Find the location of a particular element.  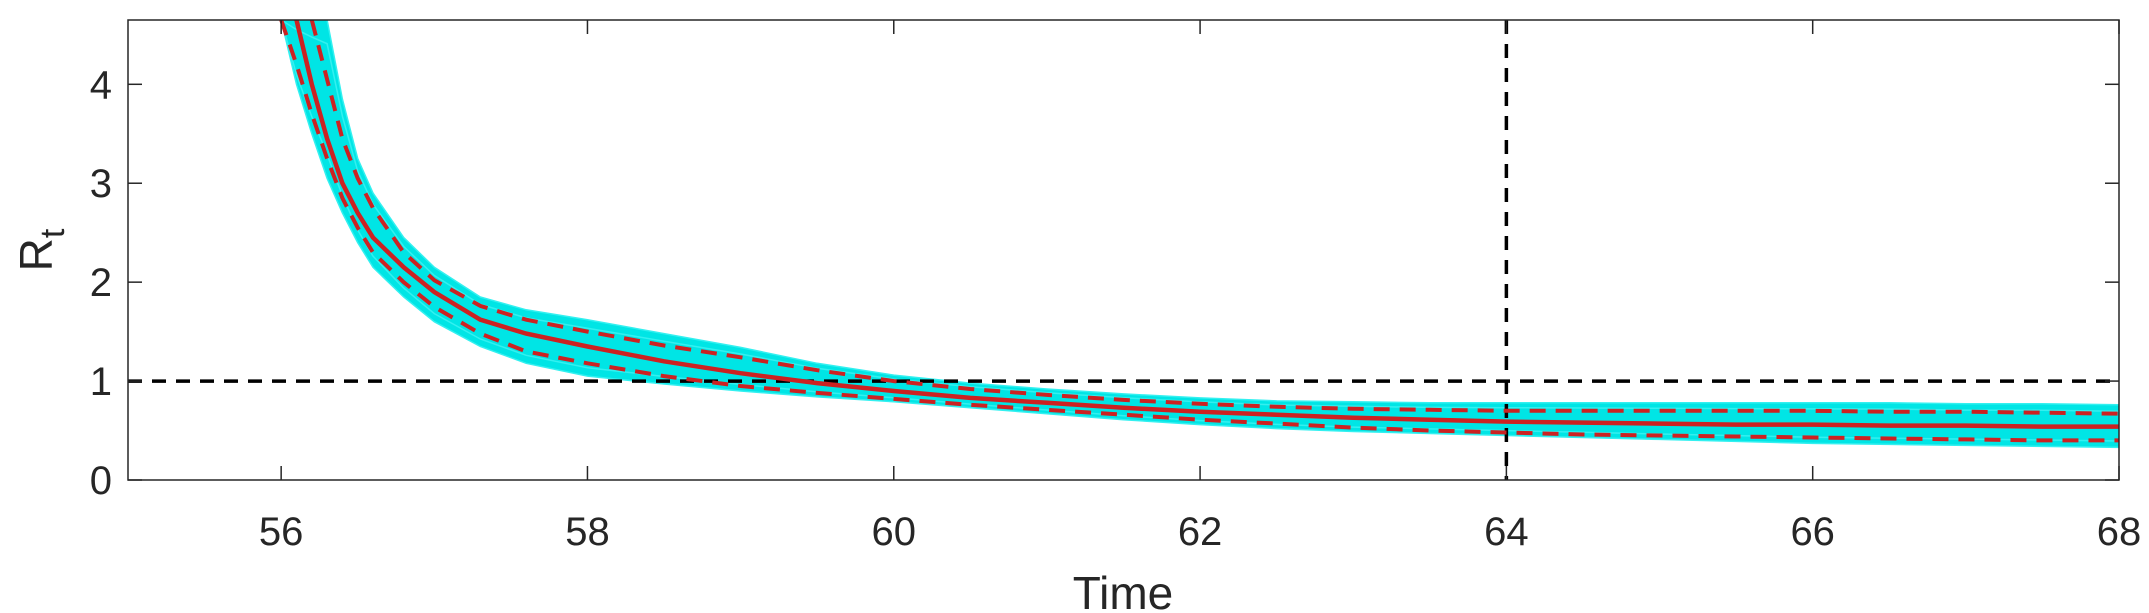

y-axis-label: Rt is located at coordinates (41, 249).